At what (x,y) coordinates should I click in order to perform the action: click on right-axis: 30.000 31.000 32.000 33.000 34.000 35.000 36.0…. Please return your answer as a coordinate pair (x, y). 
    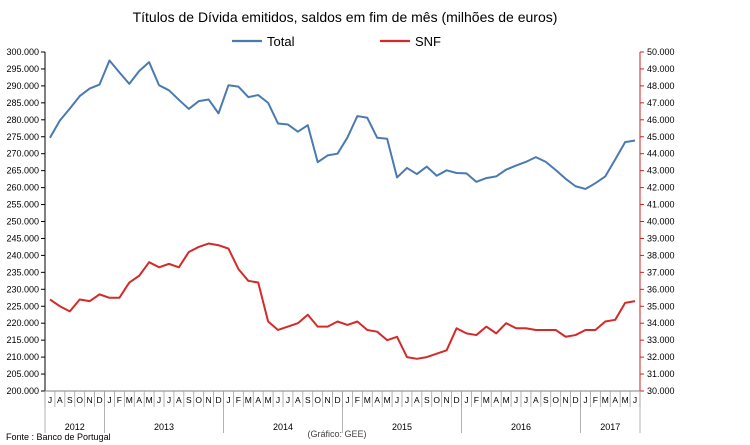
    Looking at the image, I should click on (657, 221).